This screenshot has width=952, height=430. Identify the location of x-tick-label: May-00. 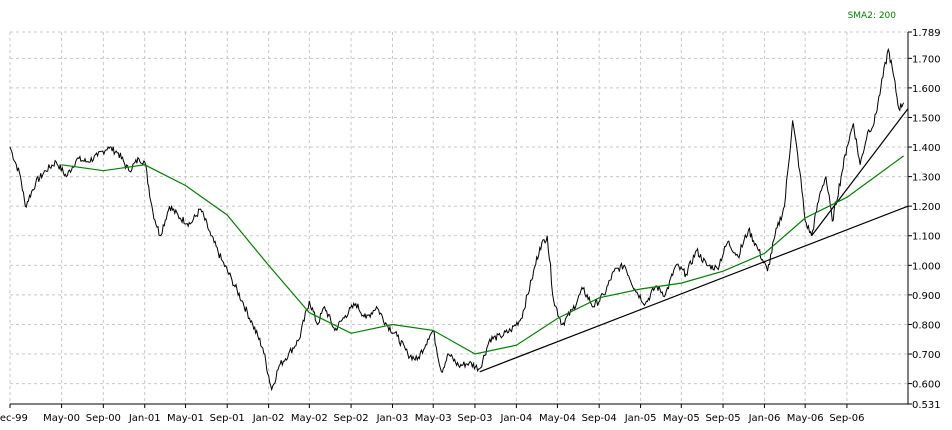
(61, 418).